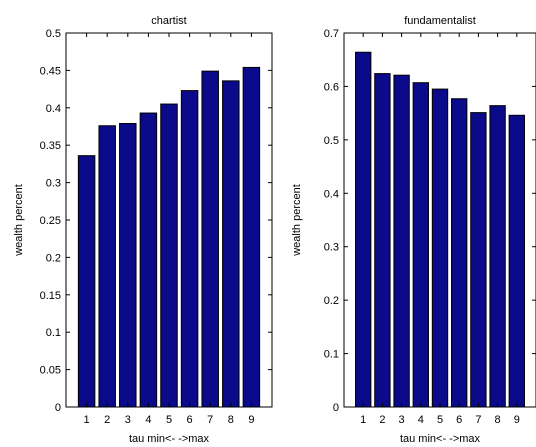 The width and height of the screenshot is (536, 447). Describe the element at coordinates (50, 371) in the screenshot. I see `y-tick-label: 0.05` at that location.